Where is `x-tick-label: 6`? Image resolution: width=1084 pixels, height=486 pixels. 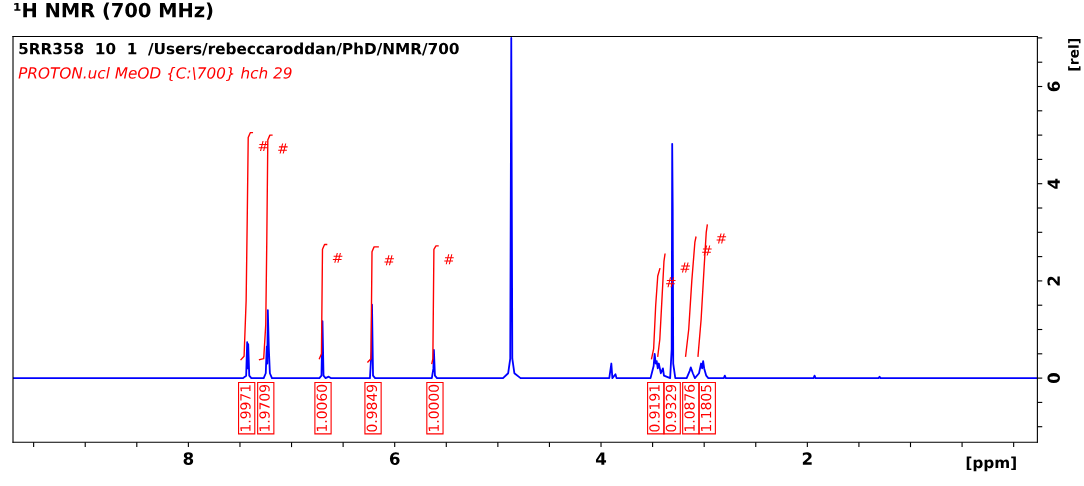
x-tick-label: 6 is located at coordinates (394, 458).